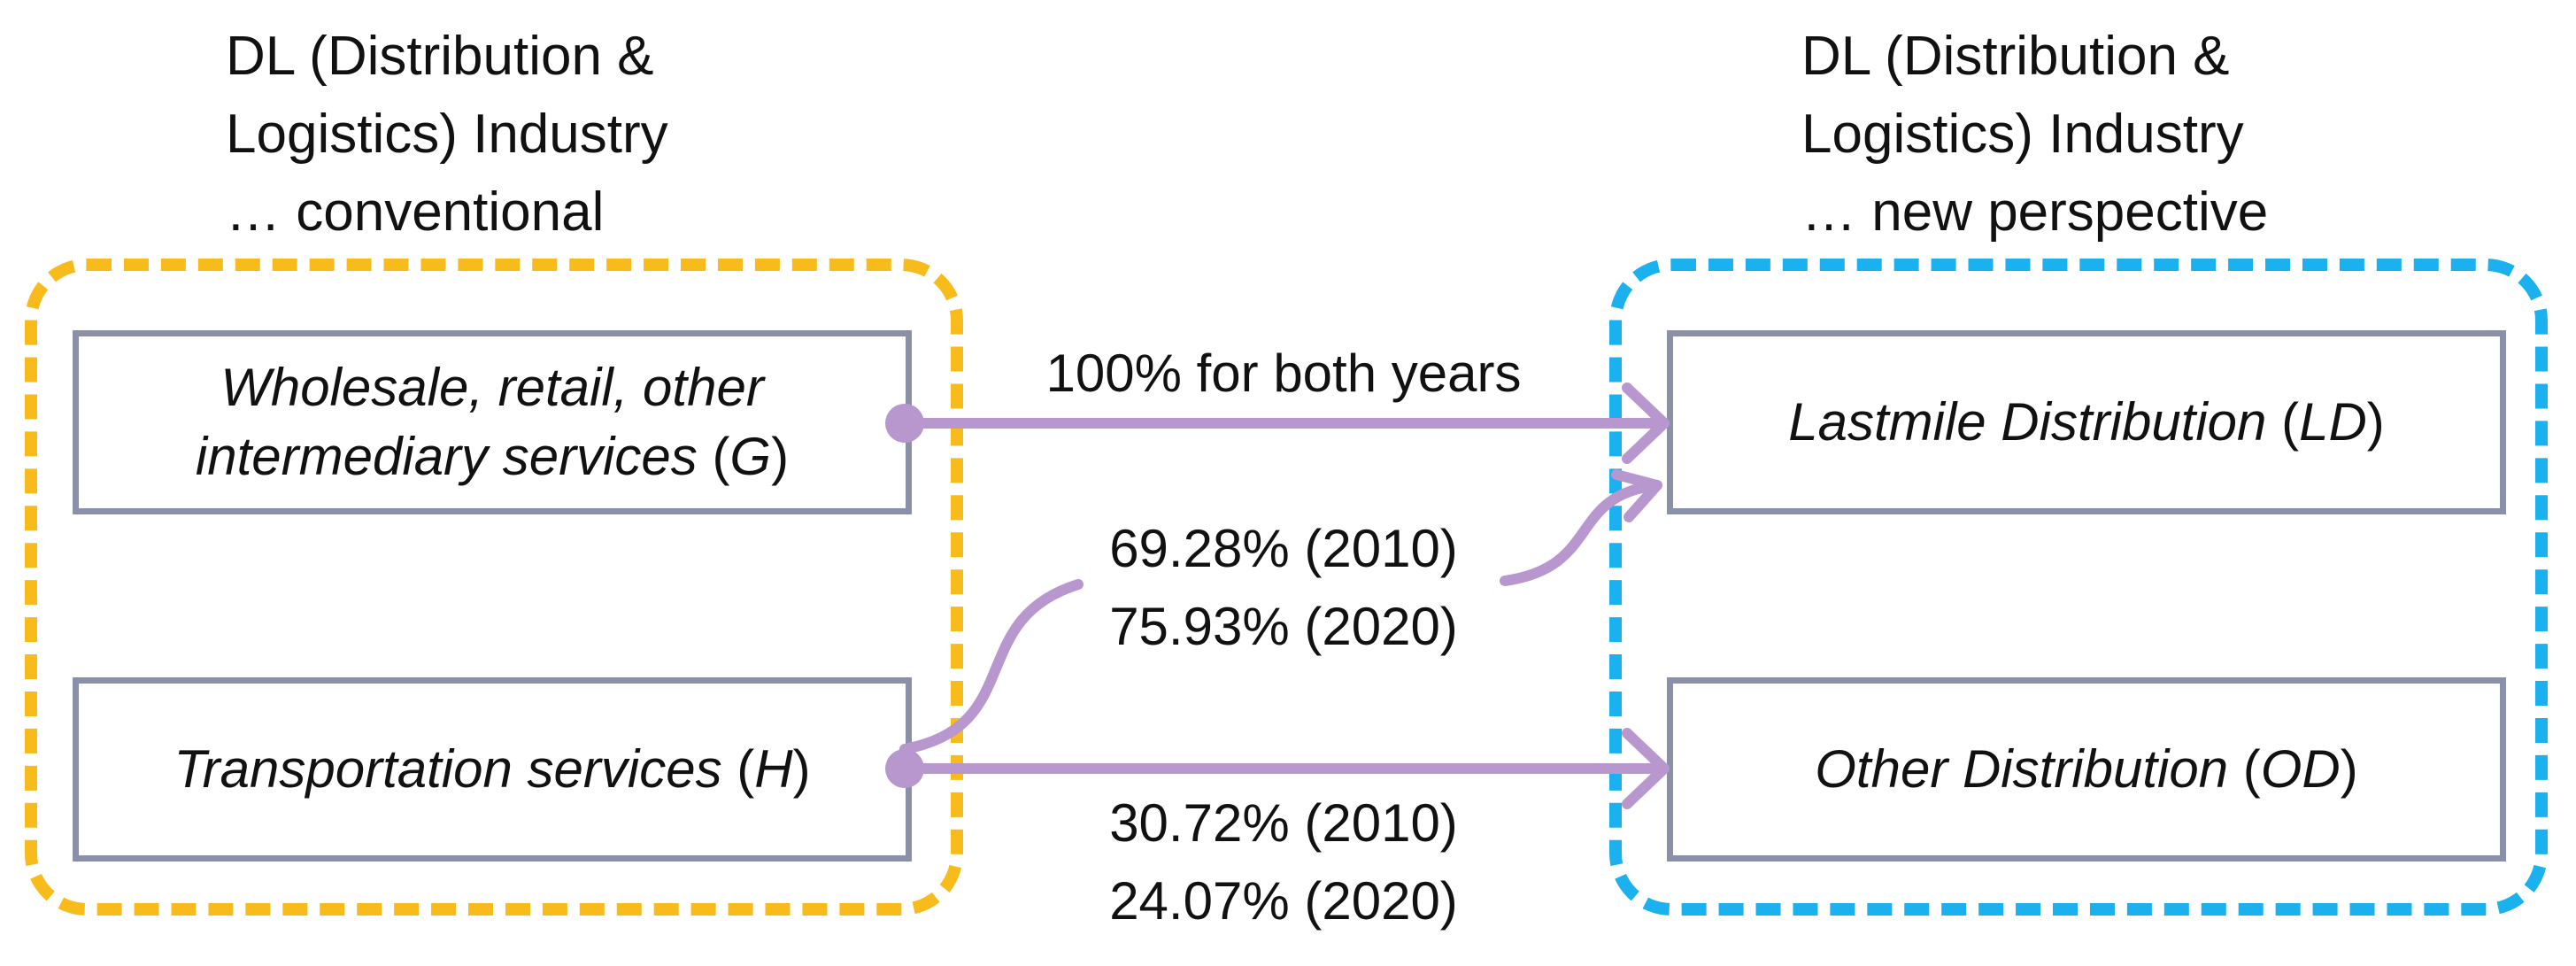 This screenshot has height=966, width=2576. I want to click on node-od-code-wrap: (OD), so click(2300, 769).